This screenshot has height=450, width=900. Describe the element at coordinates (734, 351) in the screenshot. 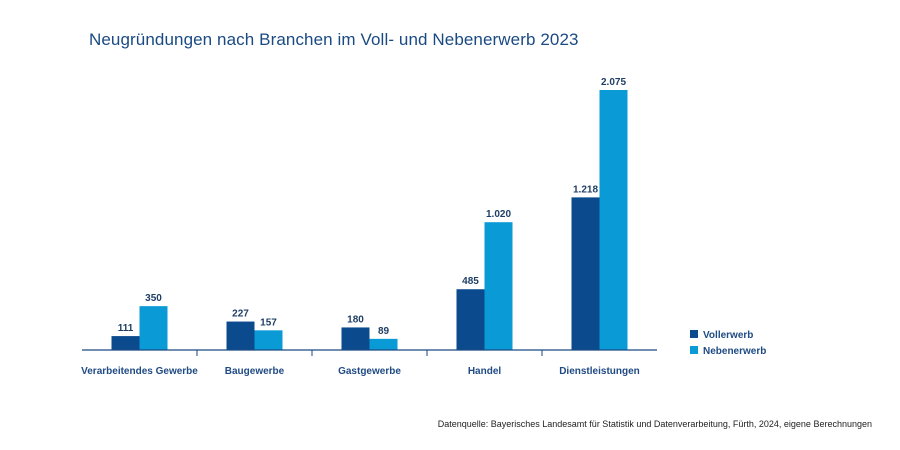

I see `legend-label-nebenerwerb: Nebenerwerb` at that location.